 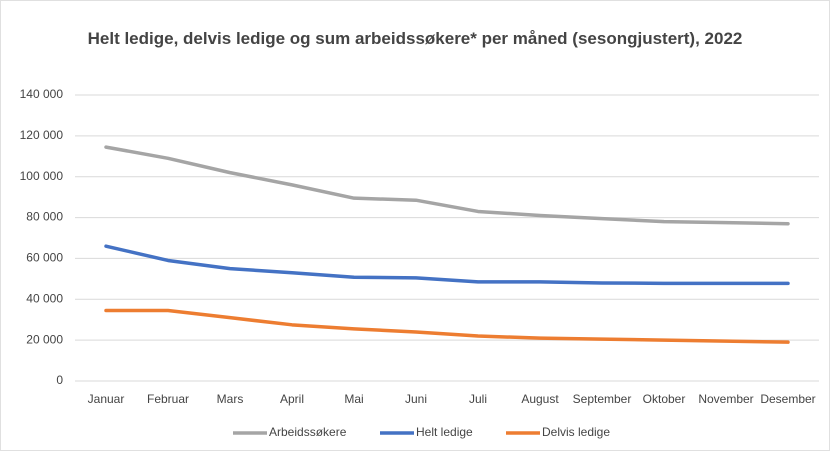 What do you see at coordinates (444, 432) in the screenshot?
I see `legend-label: Helt ledige` at bounding box center [444, 432].